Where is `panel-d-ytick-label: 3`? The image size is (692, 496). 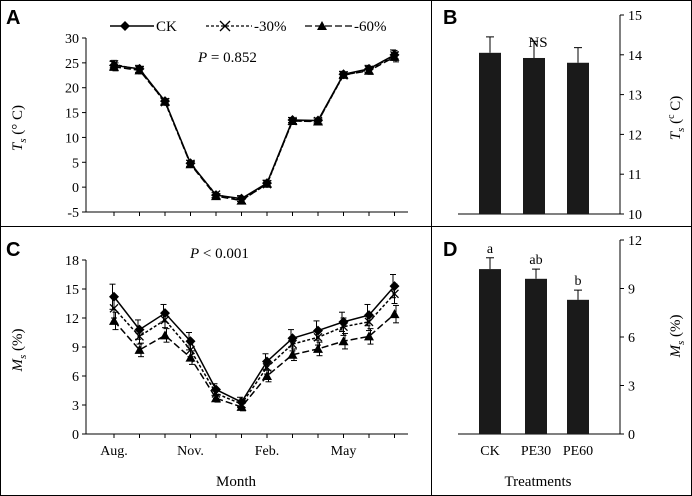
panel-d-ytick-label: 3 is located at coordinates (631, 387).